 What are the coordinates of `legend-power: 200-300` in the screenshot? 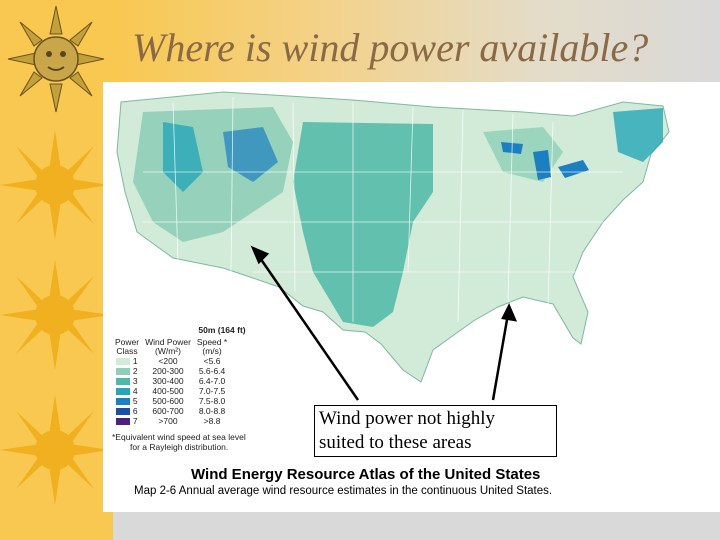 It's located at (168, 371).